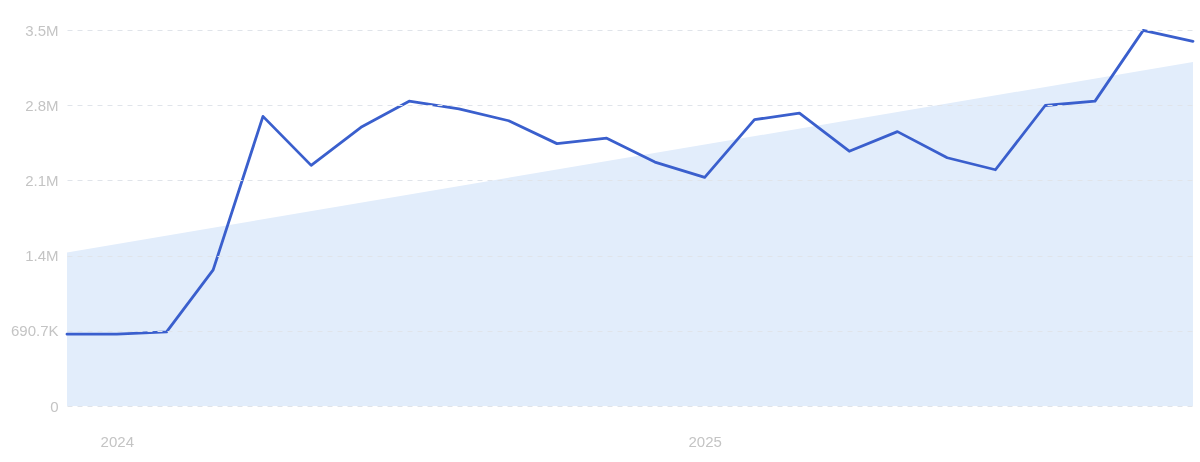 Image resolution: width=1200 pixels, height=462 pixels. What do you see at coordinates (54, 406) in the screenshot?
I see `y-tick-label: 0` at bounding box center [54, 406].